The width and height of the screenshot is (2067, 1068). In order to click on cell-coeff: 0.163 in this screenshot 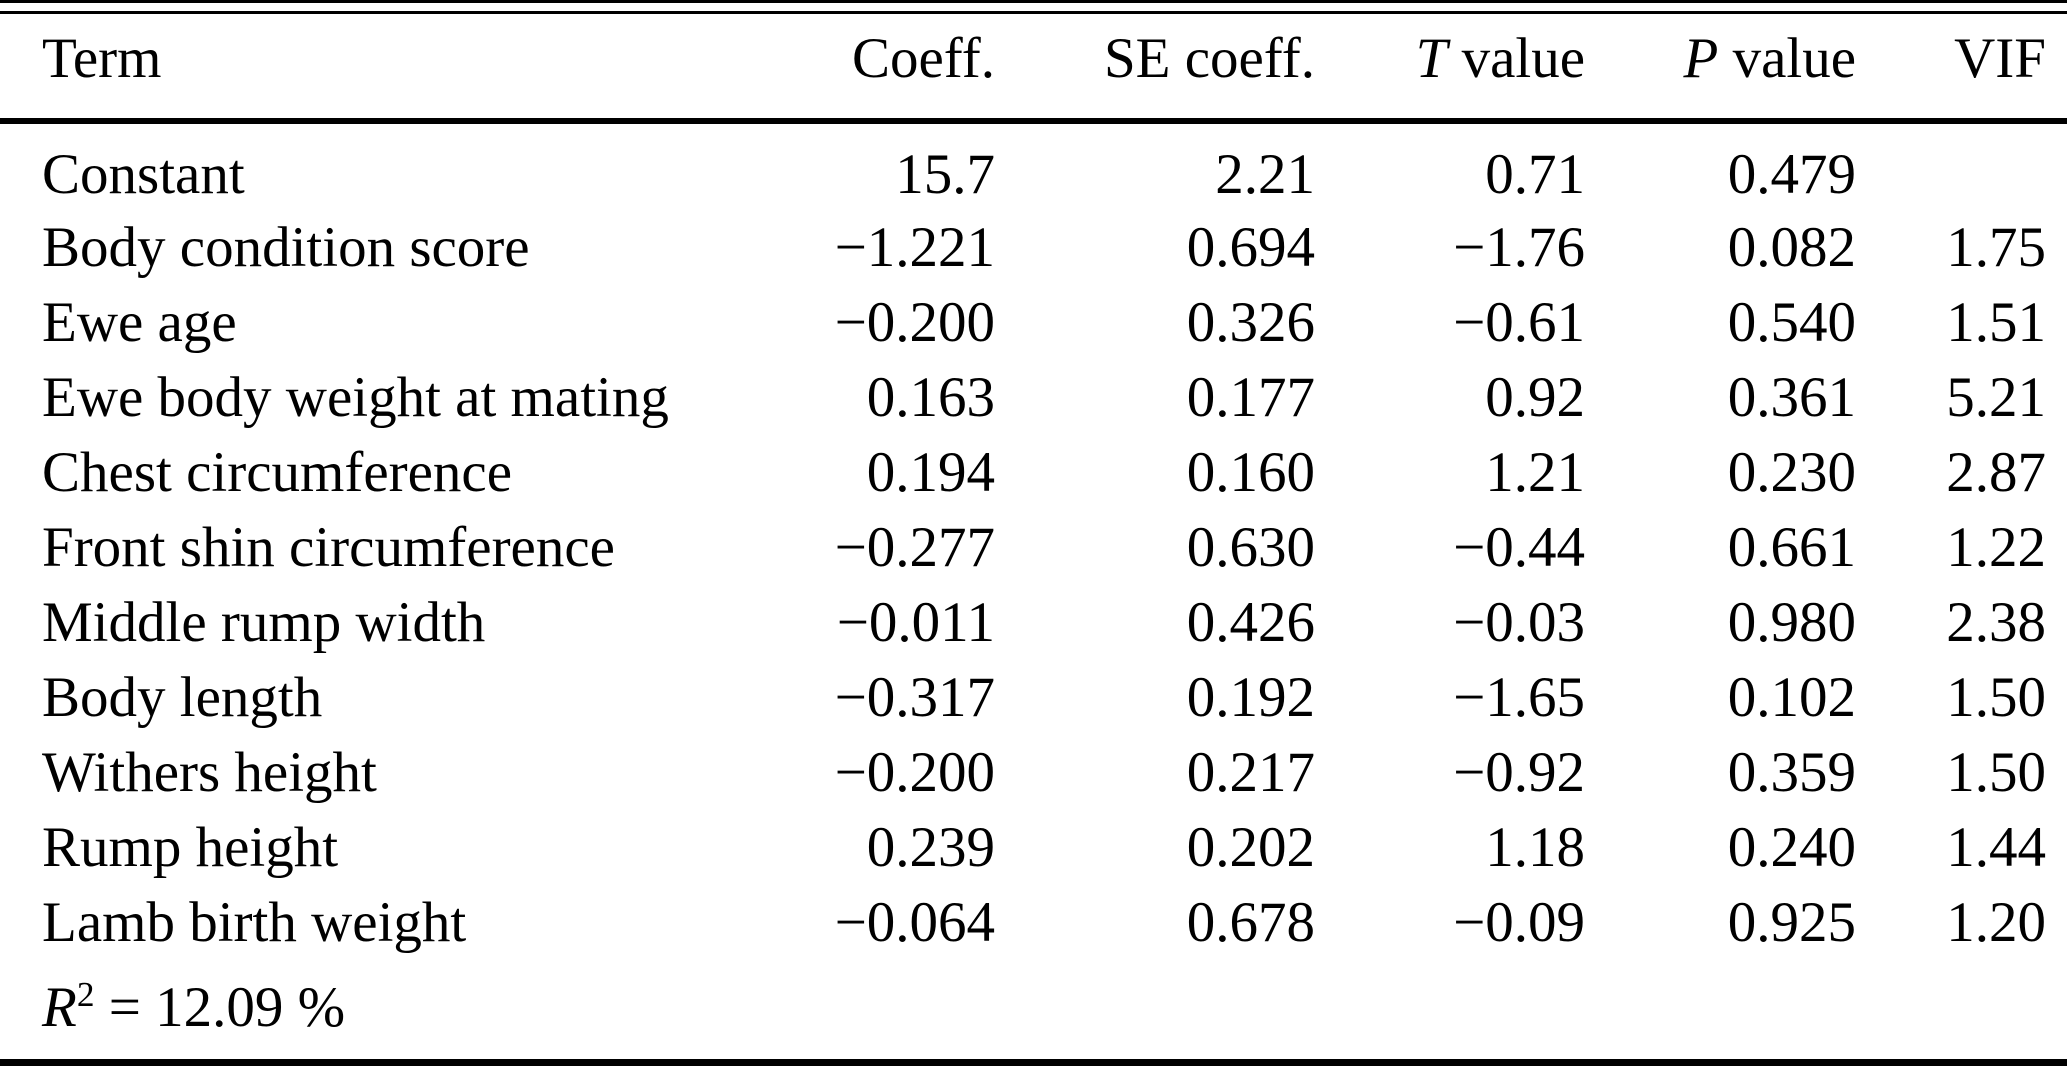, I will do `click(930, 397)`.